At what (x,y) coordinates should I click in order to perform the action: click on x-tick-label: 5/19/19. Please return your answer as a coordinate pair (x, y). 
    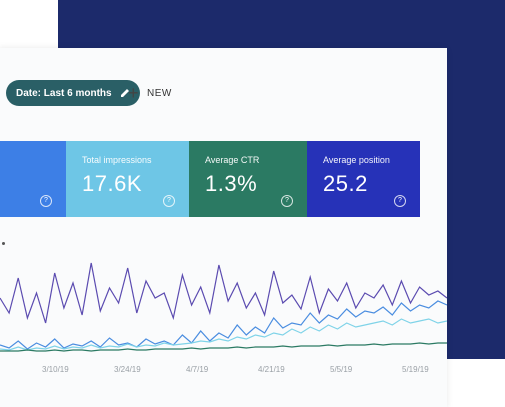
    Looking at the image, I should click on (415, 369).